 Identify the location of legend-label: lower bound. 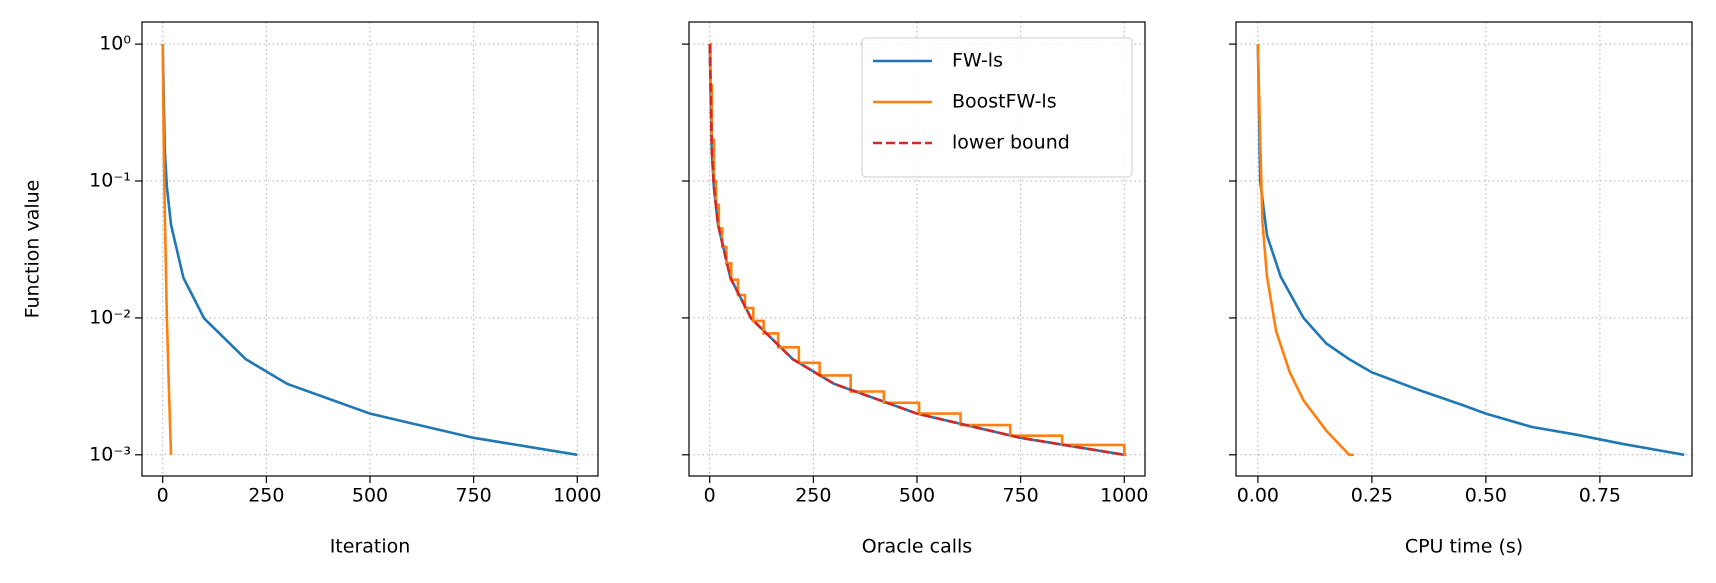
(1011, 143).